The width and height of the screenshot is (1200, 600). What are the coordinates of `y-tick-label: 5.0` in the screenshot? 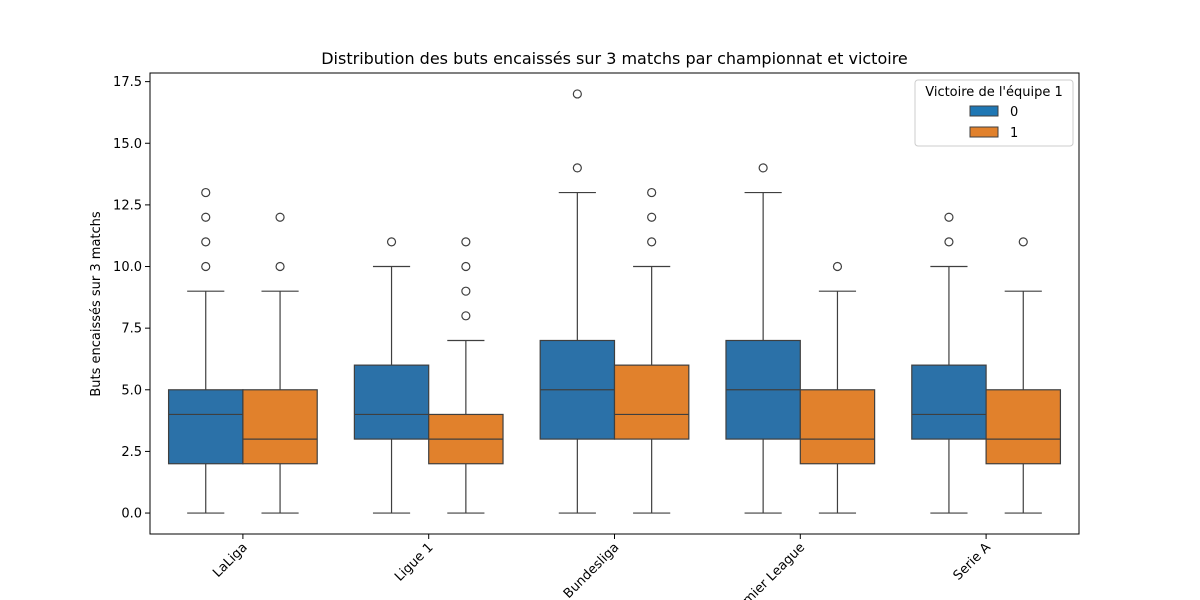 It's located at (131, 390).